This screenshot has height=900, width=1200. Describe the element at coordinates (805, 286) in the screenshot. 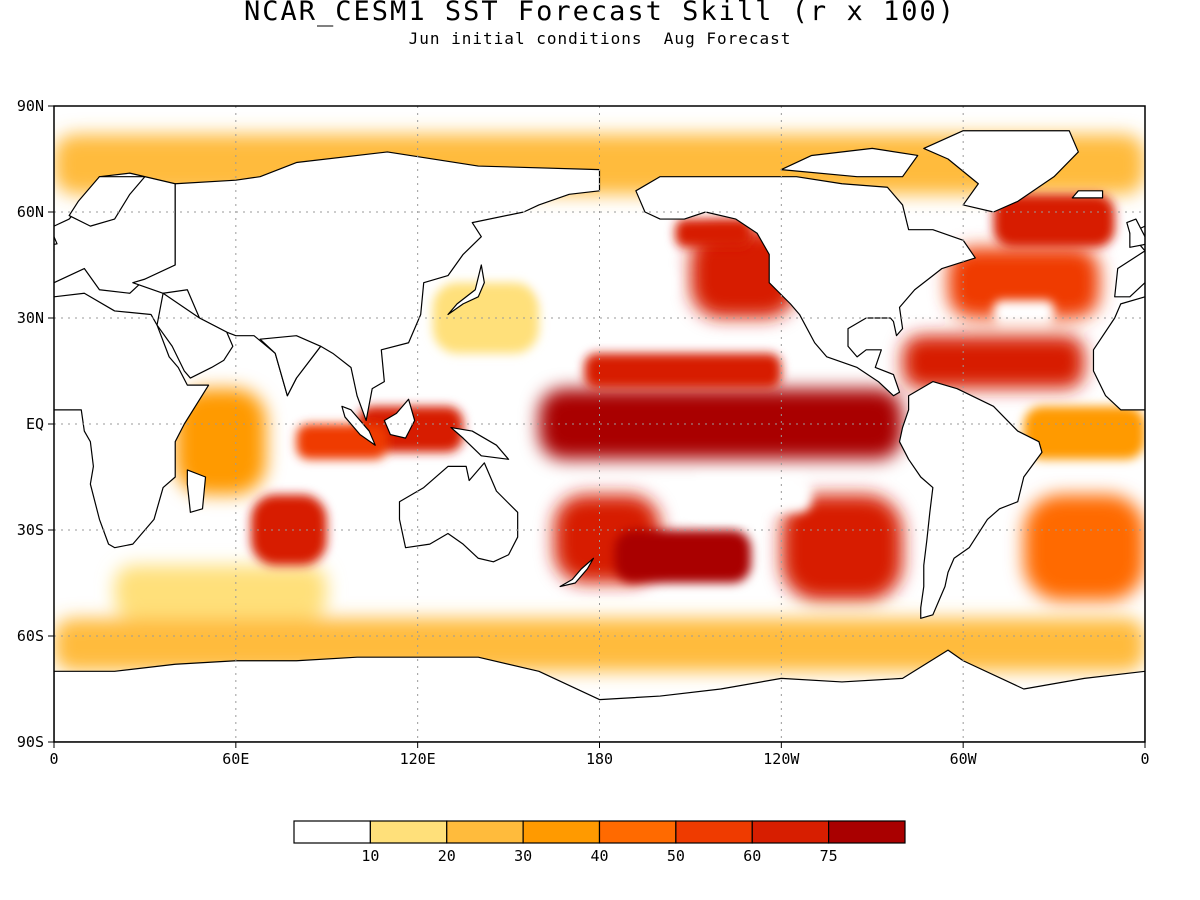

I see `land-north-america` at that location.